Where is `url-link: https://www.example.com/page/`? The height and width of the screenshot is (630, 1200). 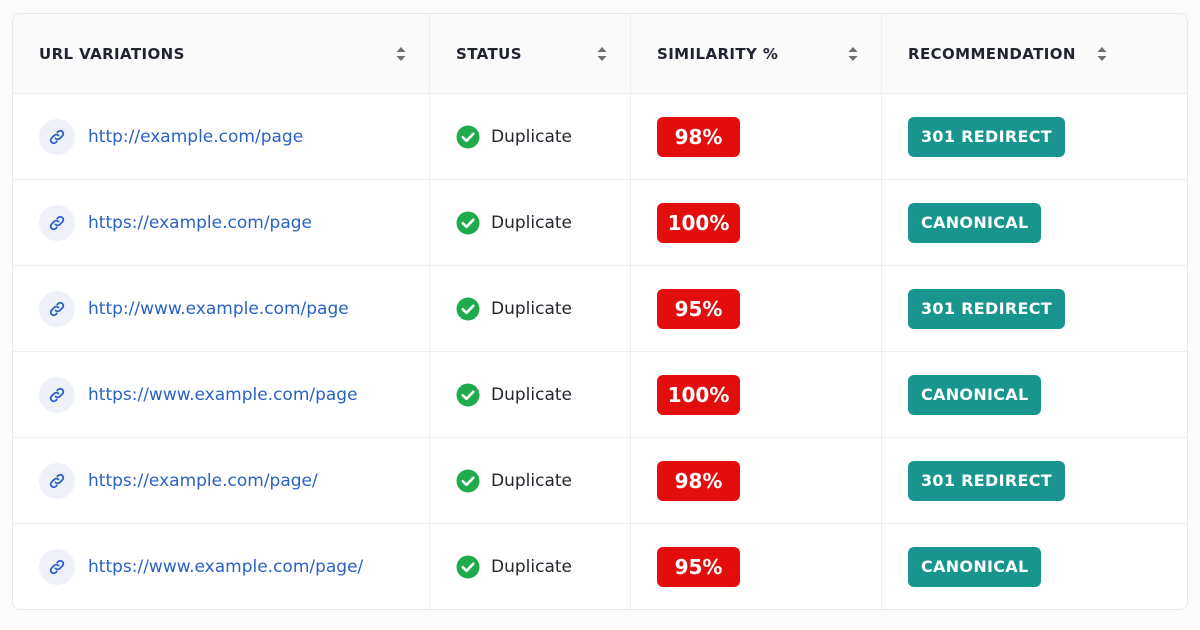 url-link: https://www.example.com/page/ is located at coordinates (226, 566).